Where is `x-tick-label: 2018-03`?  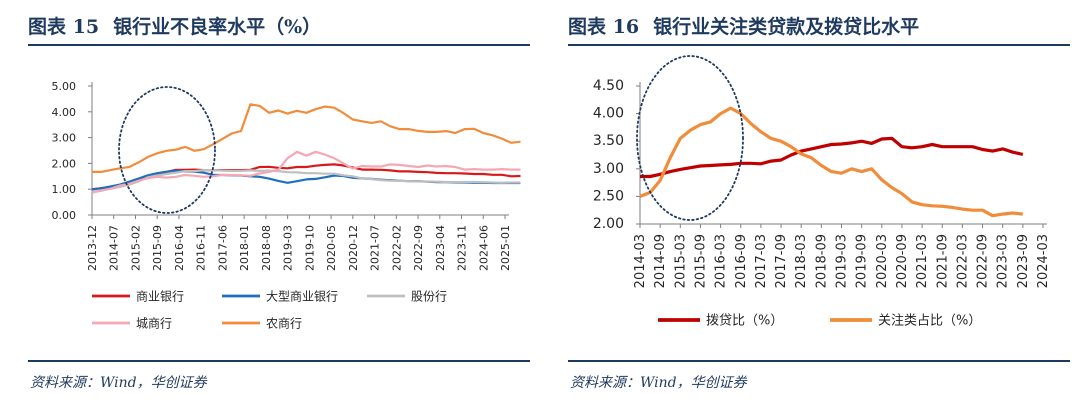
x-tick-label: 2018-03 is located at coordinates (801, 261).